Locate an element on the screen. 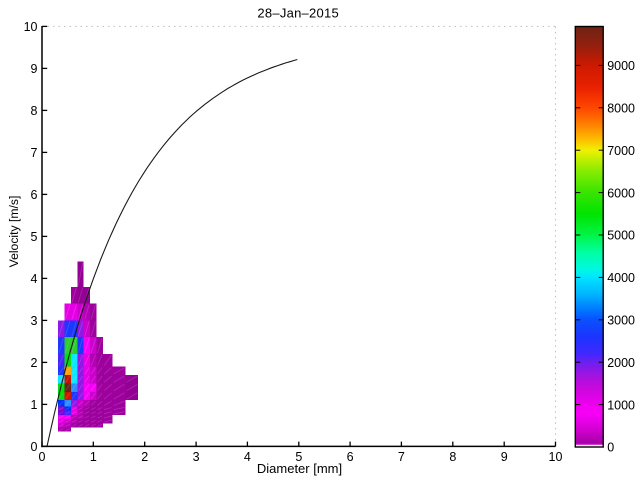  svg-text: 28–Jan–2015 is located at coordinates (298, 12).